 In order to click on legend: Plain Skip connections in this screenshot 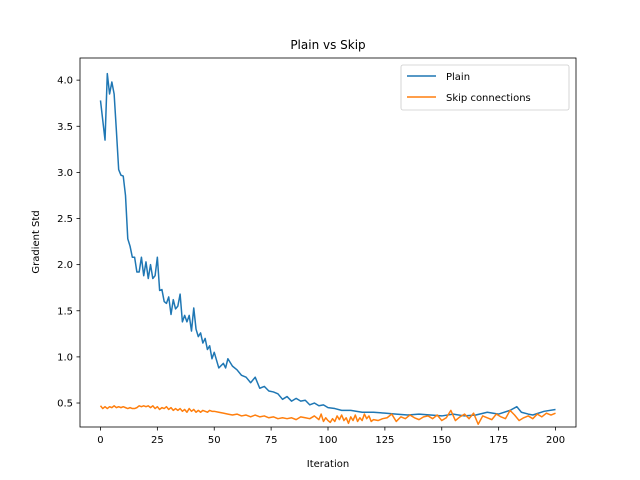, I will do `click(485, 87)`.